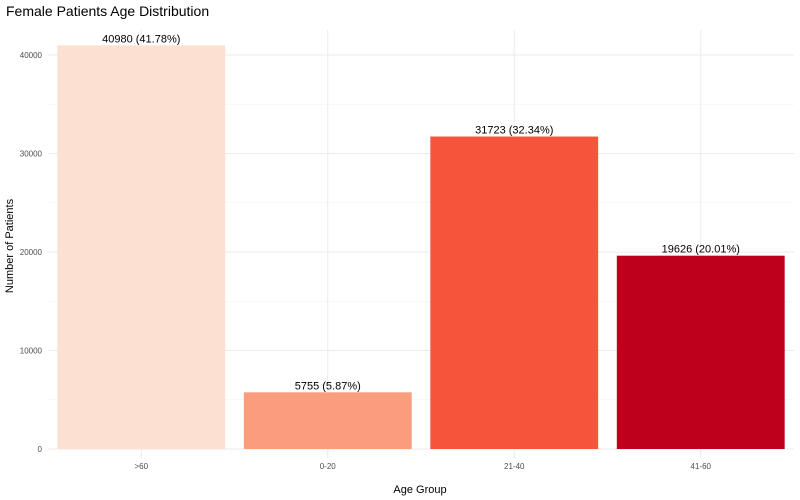  Describe the element at coordinates (107, 11) in the screenshot. I see `chart-title: Female Patients Age Distribution` at that location.